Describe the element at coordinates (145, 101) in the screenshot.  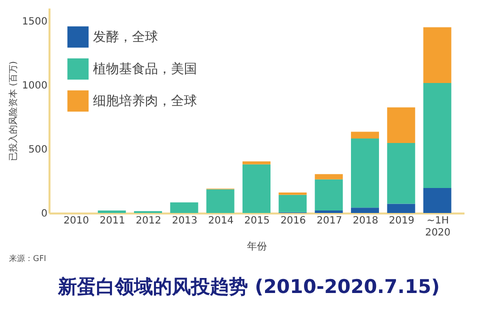
I see `legend-label: 细胞培养肉，全球` at that location.